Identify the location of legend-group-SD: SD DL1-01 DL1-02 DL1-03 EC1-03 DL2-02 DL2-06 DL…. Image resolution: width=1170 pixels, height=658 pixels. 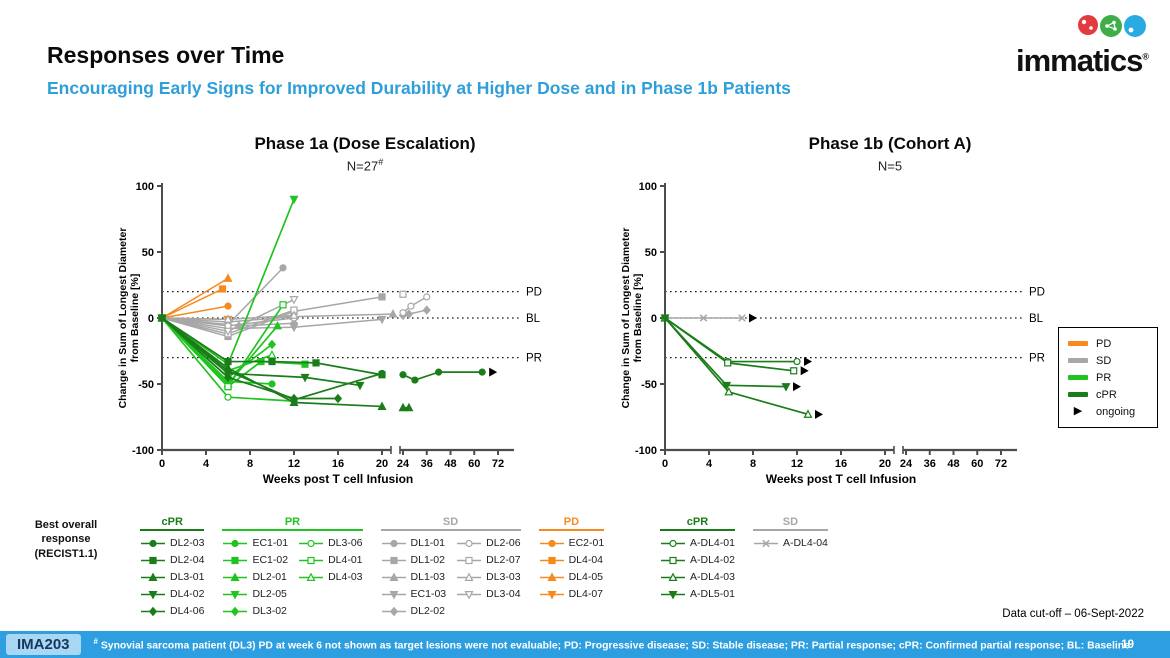
(450, 567).